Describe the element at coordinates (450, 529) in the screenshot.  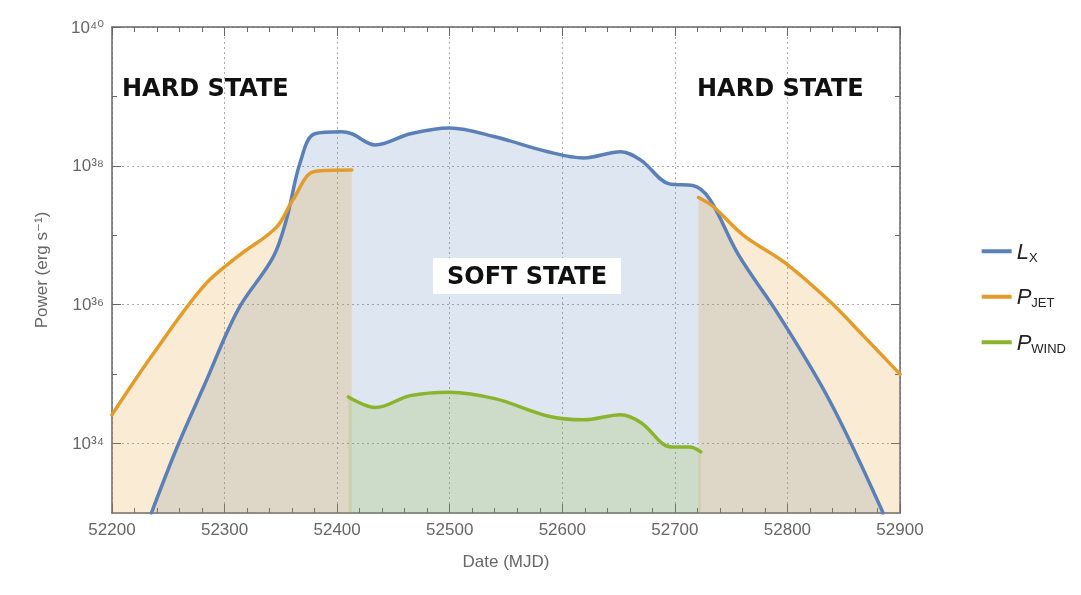
I see `x-tick-label: 52500` at that location.